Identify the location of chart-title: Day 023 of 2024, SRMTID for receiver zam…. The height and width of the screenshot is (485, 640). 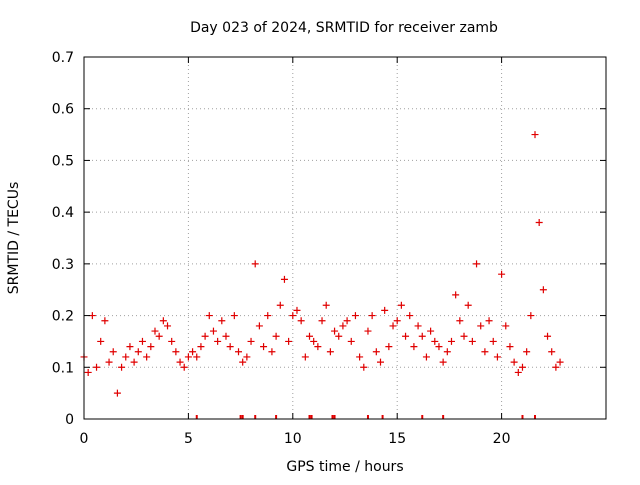
(344, 28).